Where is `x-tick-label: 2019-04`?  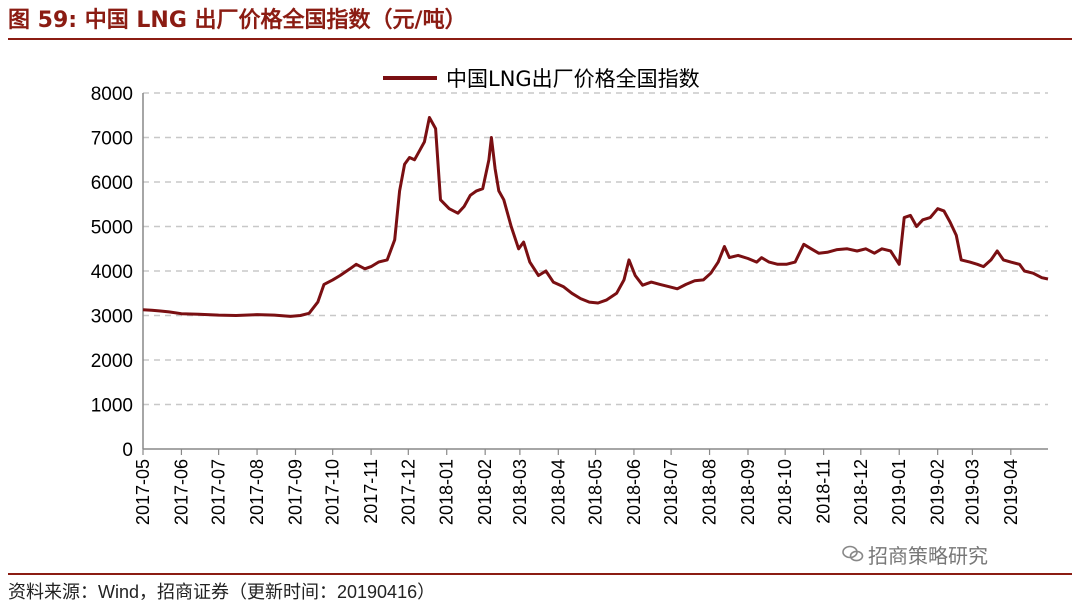 x-tick-label: 2019-04 is located at coordinates (1011, 492).